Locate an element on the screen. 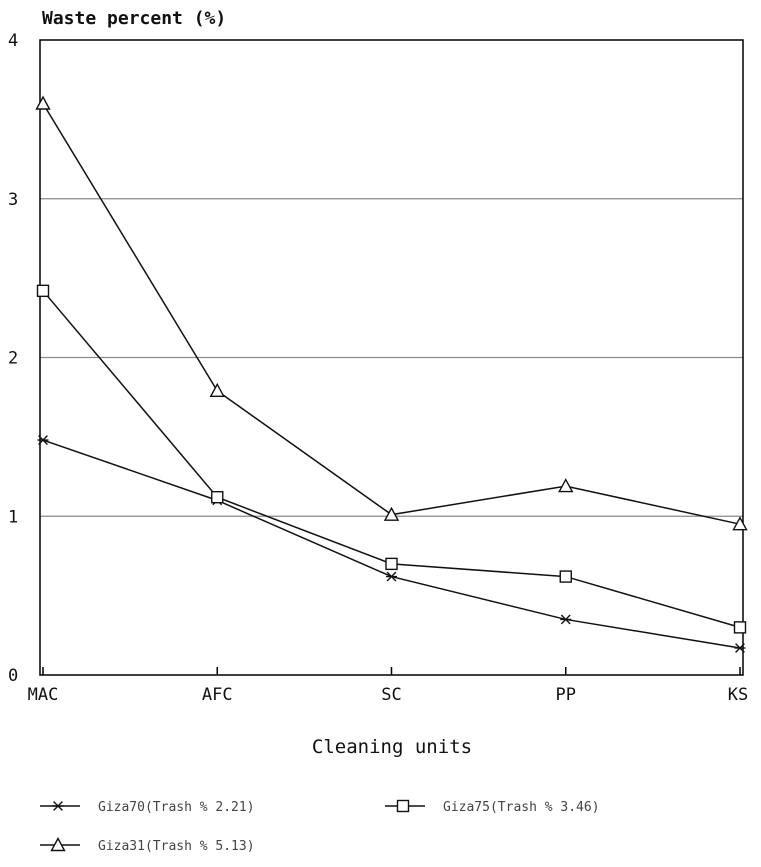  x-tick-label-AFC: AFC is located at coordinates (217, 695).